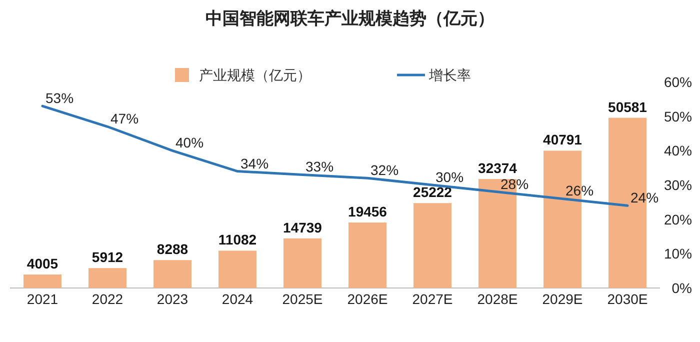 This screenshot has width=700, height=342. I want to click on data-label: 14739, so click(302, 227).